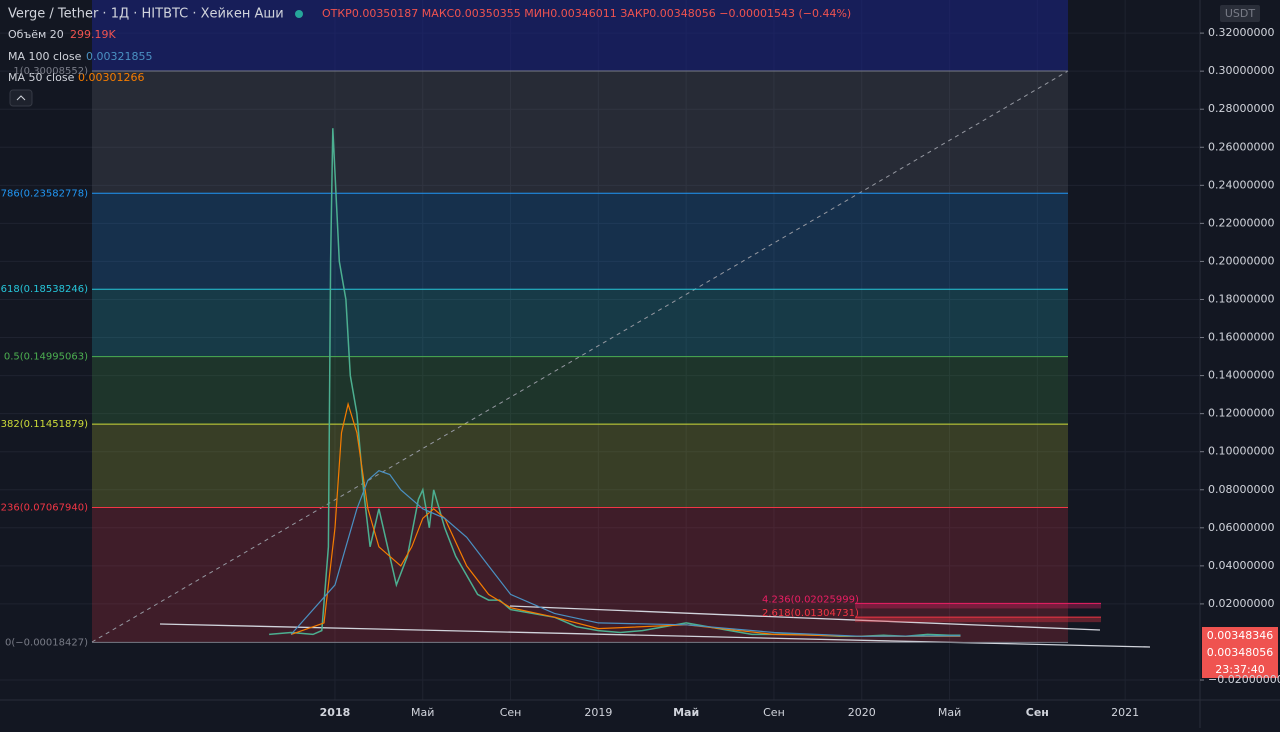  Describe the element at coordinates (1241, 603) in the screenshot. I see `y-tick-label: 0.02000000` at that location.